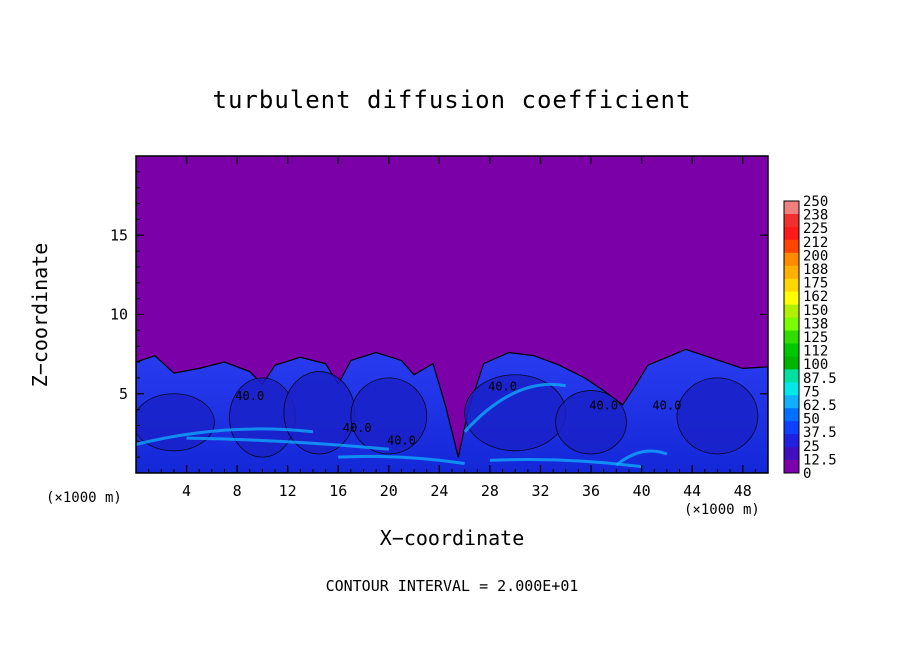 This screenshot has width=904, height=654. What do you see at coordinates (84, 498) in the screenshot?
I see `x-unit-left: (×1000 m)` at bounding box center [84, 498].